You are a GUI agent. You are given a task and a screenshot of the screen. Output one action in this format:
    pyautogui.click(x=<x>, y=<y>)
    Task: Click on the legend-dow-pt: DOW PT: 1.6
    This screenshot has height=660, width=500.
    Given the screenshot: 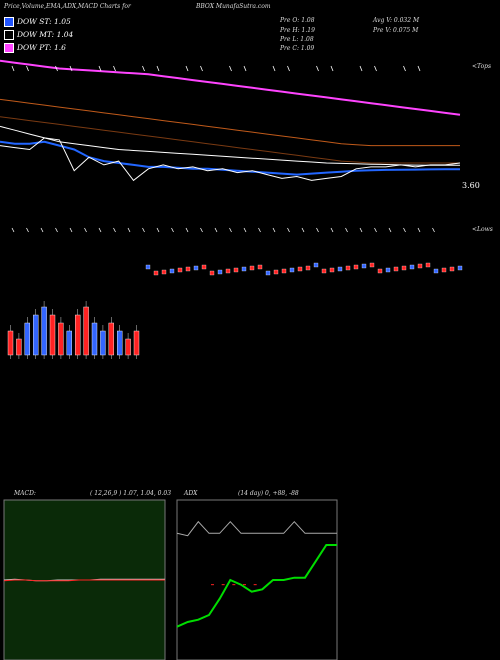 What is the action you would take?
    pyautogui.click(x=35, y=47)
    